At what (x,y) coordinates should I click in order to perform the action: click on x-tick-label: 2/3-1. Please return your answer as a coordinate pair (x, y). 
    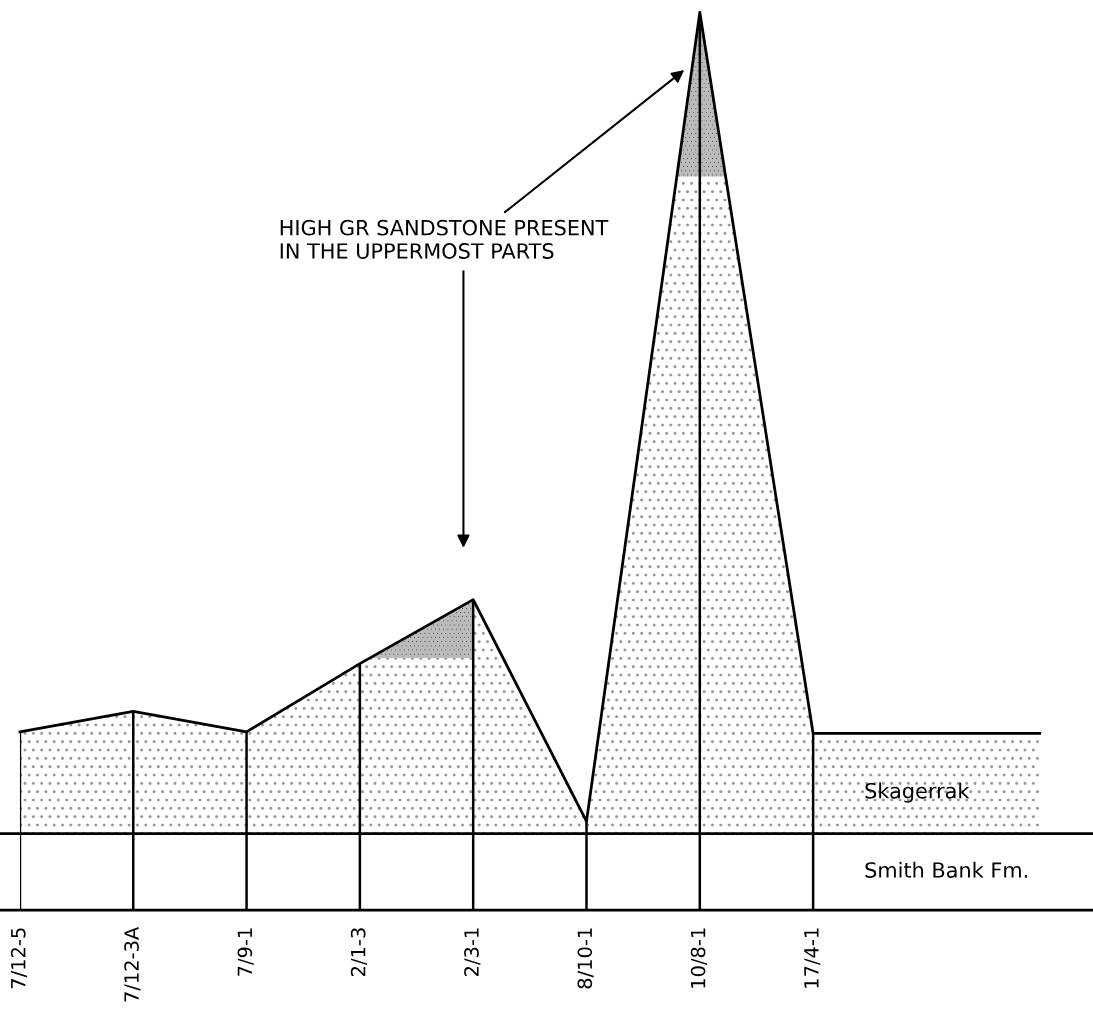
    Looking at the image, I should click on (472, 952).